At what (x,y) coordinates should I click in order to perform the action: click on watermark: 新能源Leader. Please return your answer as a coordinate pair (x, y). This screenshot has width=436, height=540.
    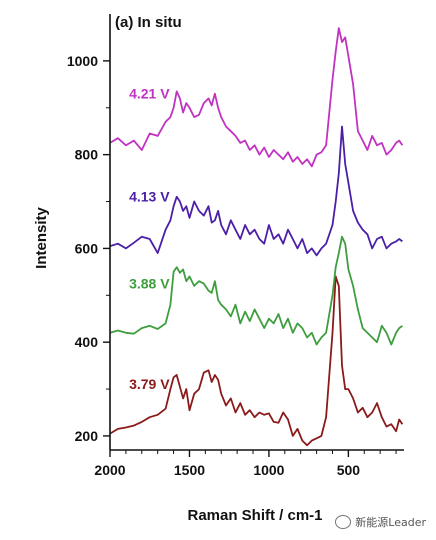
    Looking at the image, I should click on (380, 522).